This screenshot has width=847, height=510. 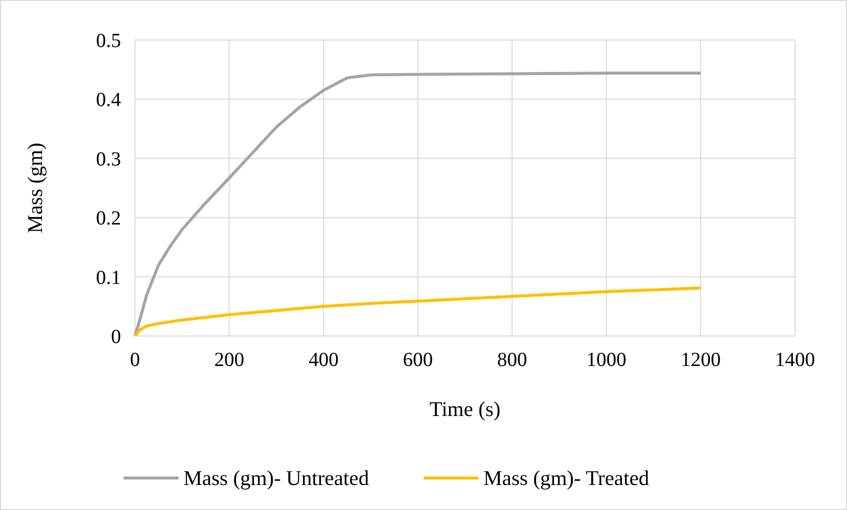 What do you see at coordinates (108, 100) in the screenshot?
I see `y-tick-label: 0.4` at bounding box center [108, 100].